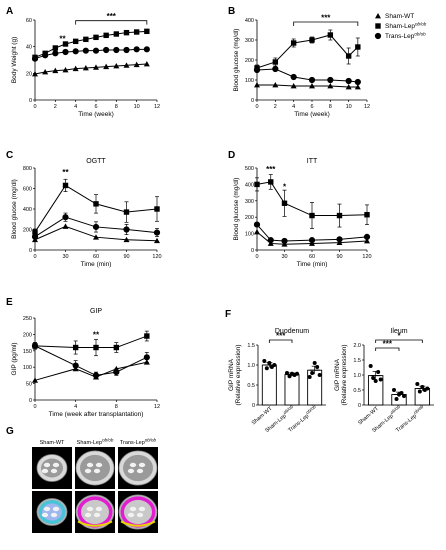 This screenshot has width=446, height=550. Describe the element at coordinates (307, 51) in the screenshot. I see `series-line-square` at that location.